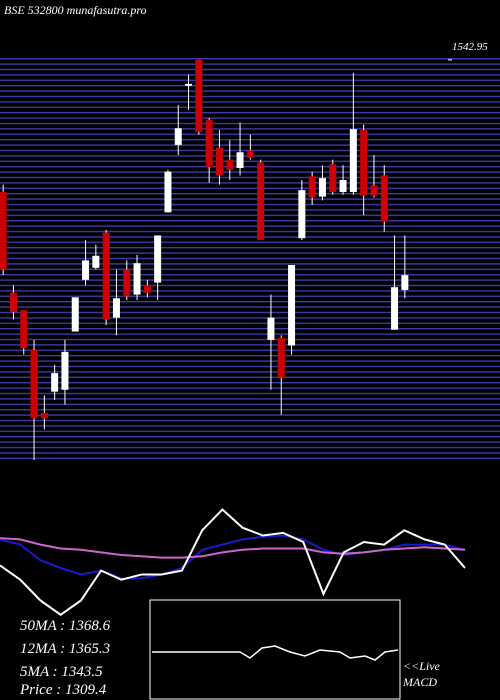 The image size is (500, 700). What do you see at coordinates (63, 690) in the screenshot?
I see `stat: Price : 1309.4` at bounding box center [63, 690].